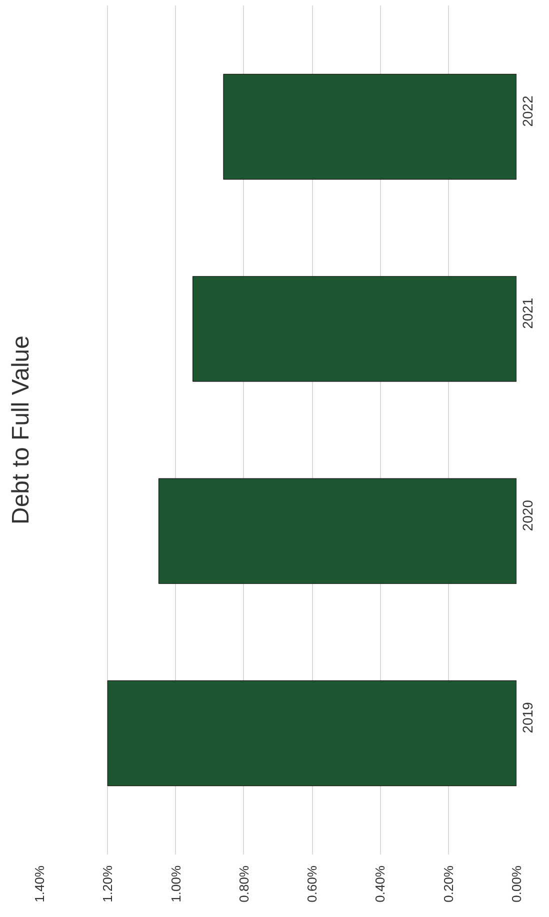 The width and height of the screenshot is (549, 917). I want to click on x-tick-label: 0.40%, so click(380, 883).